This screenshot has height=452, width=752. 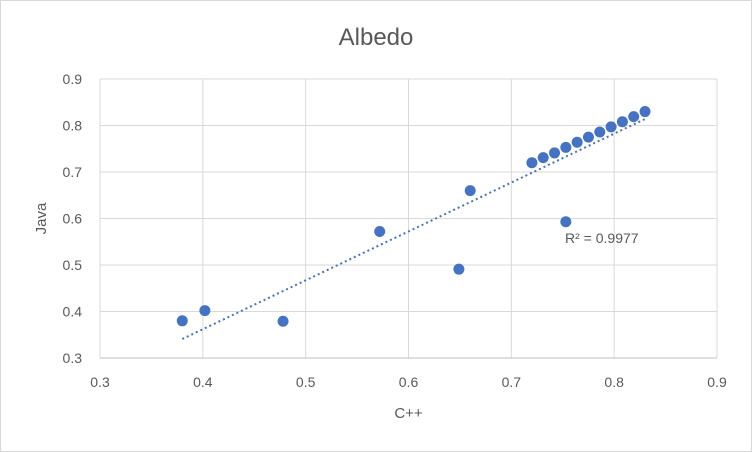 What do you see at coordinates (100, 382) in the screenshot?
I see `x-tick-label: 0.3` at bounding box center [100, 382].